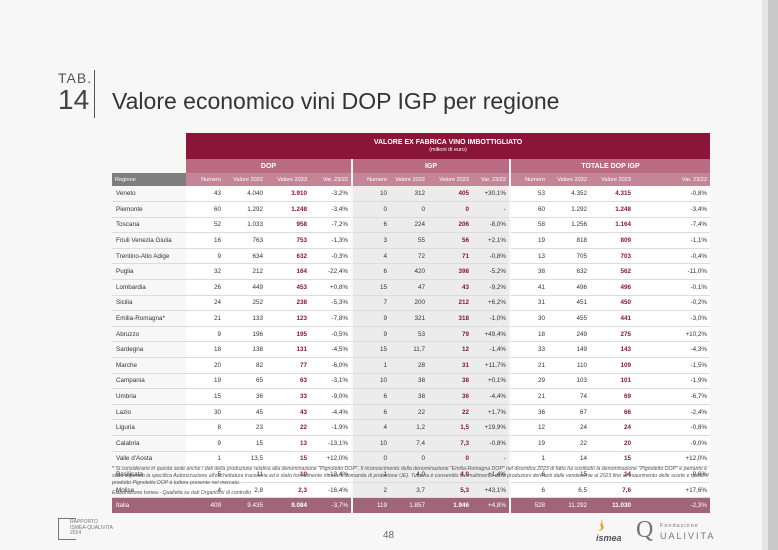 This screenshot has width=778, height=550. I want to click on value-cell: +49,4%, so click(491, 334).